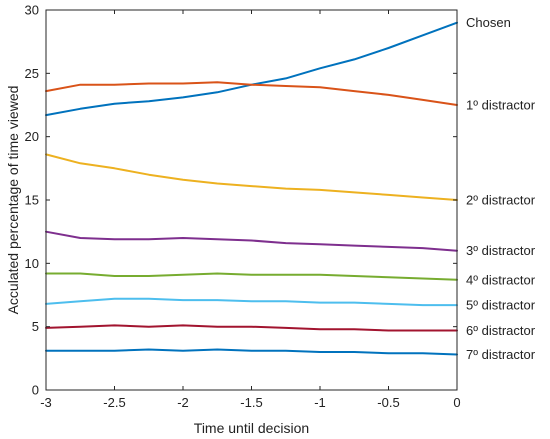 This screenshot has height=439, width=550. I want to click on series-label-3: 2º distractor, so click(501, 200).